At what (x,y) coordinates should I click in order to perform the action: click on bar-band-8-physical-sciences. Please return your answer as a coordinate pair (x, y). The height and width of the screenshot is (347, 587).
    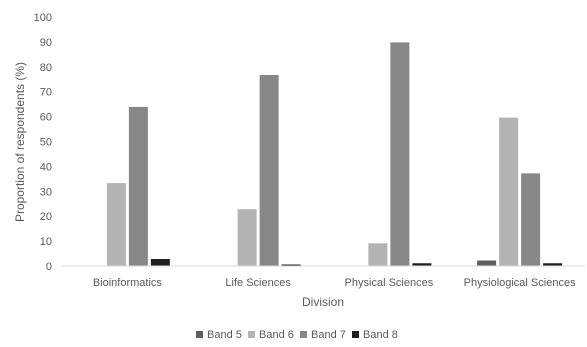
    Looking at the image, I should click on (422, 264).